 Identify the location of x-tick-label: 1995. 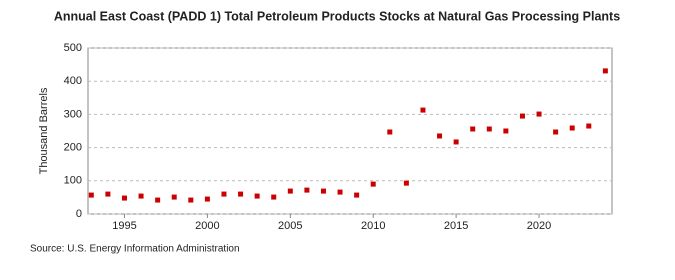
(124, 226).